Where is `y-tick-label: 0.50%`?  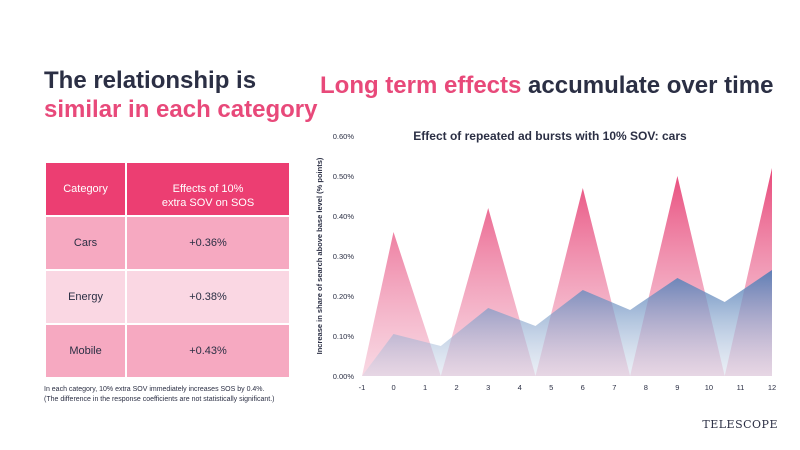
y-tick-label: 0.50% is located at coordinates (344, 176).